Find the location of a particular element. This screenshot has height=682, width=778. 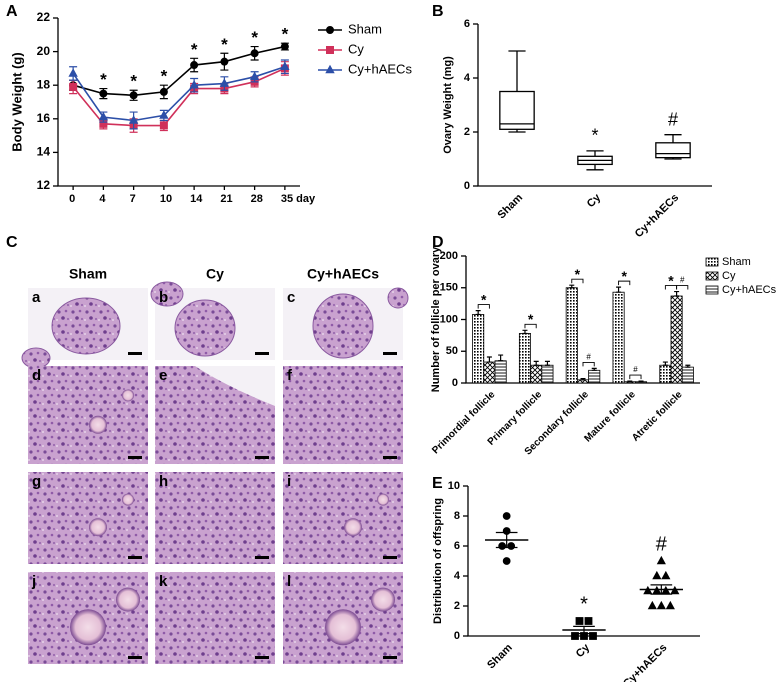

x-tick-label: 0 is located at coordinates (72, 199).